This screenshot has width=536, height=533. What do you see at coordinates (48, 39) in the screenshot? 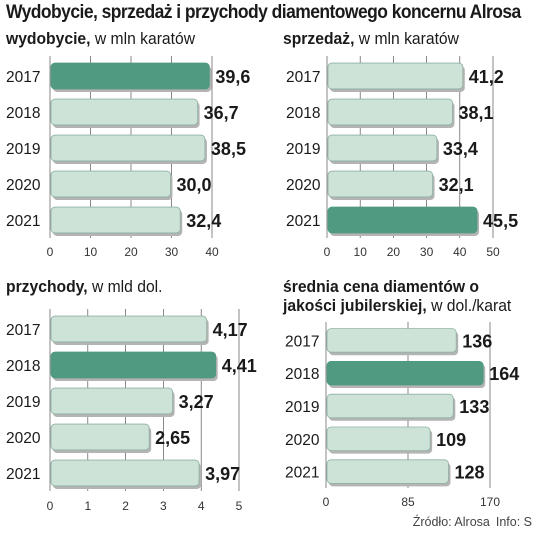
I see `panel-title-bold: wydobycie,` at bounding box center [48, 39].